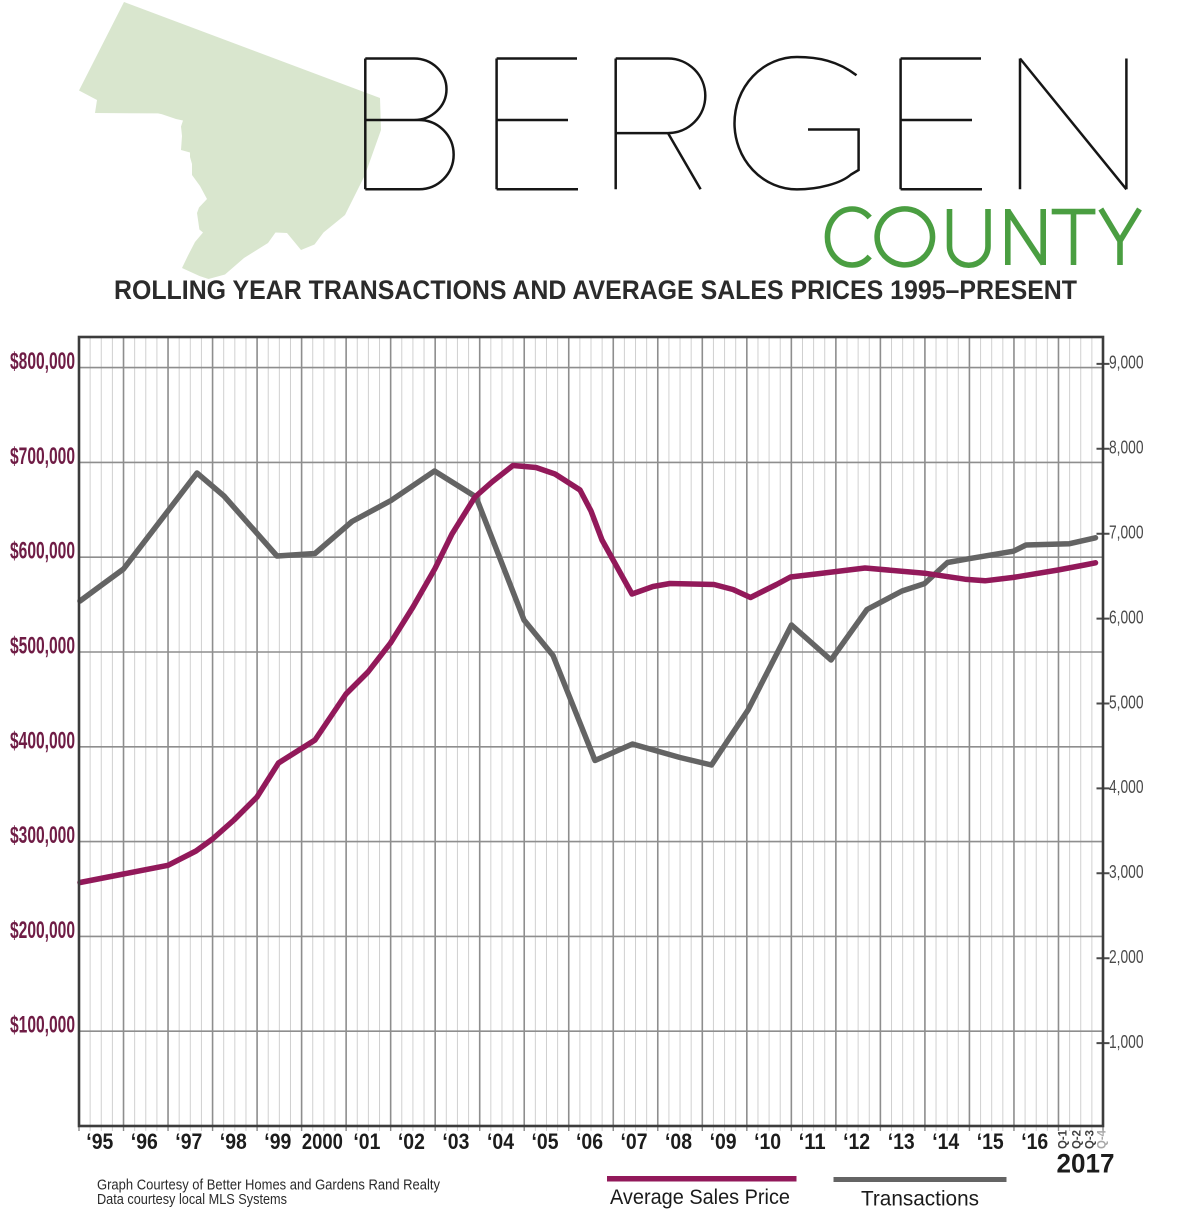 The height and width of the screenshot is (1224, 1202). What do you see at coordinates (233, 1141) in the screenshot?
I see `svg-text: ‘98` at bounding box center [233, 1141].